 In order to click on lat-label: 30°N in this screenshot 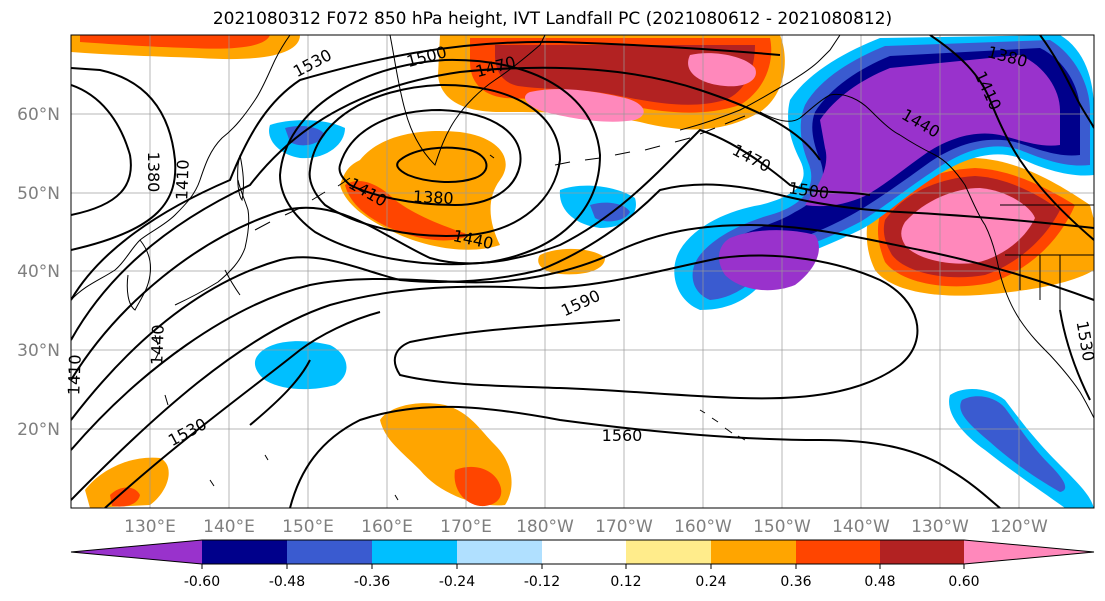, I will do `click(38, 351)`.